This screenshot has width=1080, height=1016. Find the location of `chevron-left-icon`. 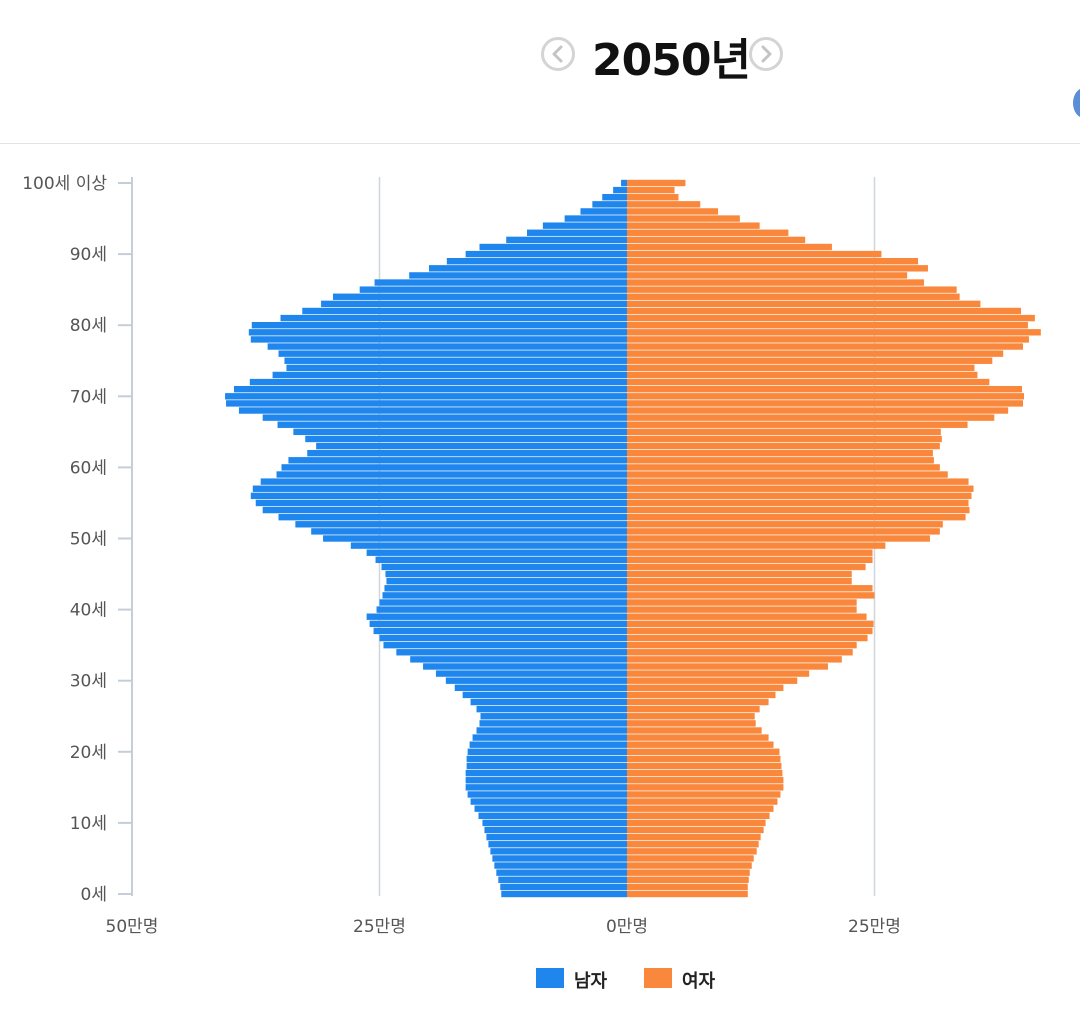

chevron-left-icon is located at coordinates (557, 54).